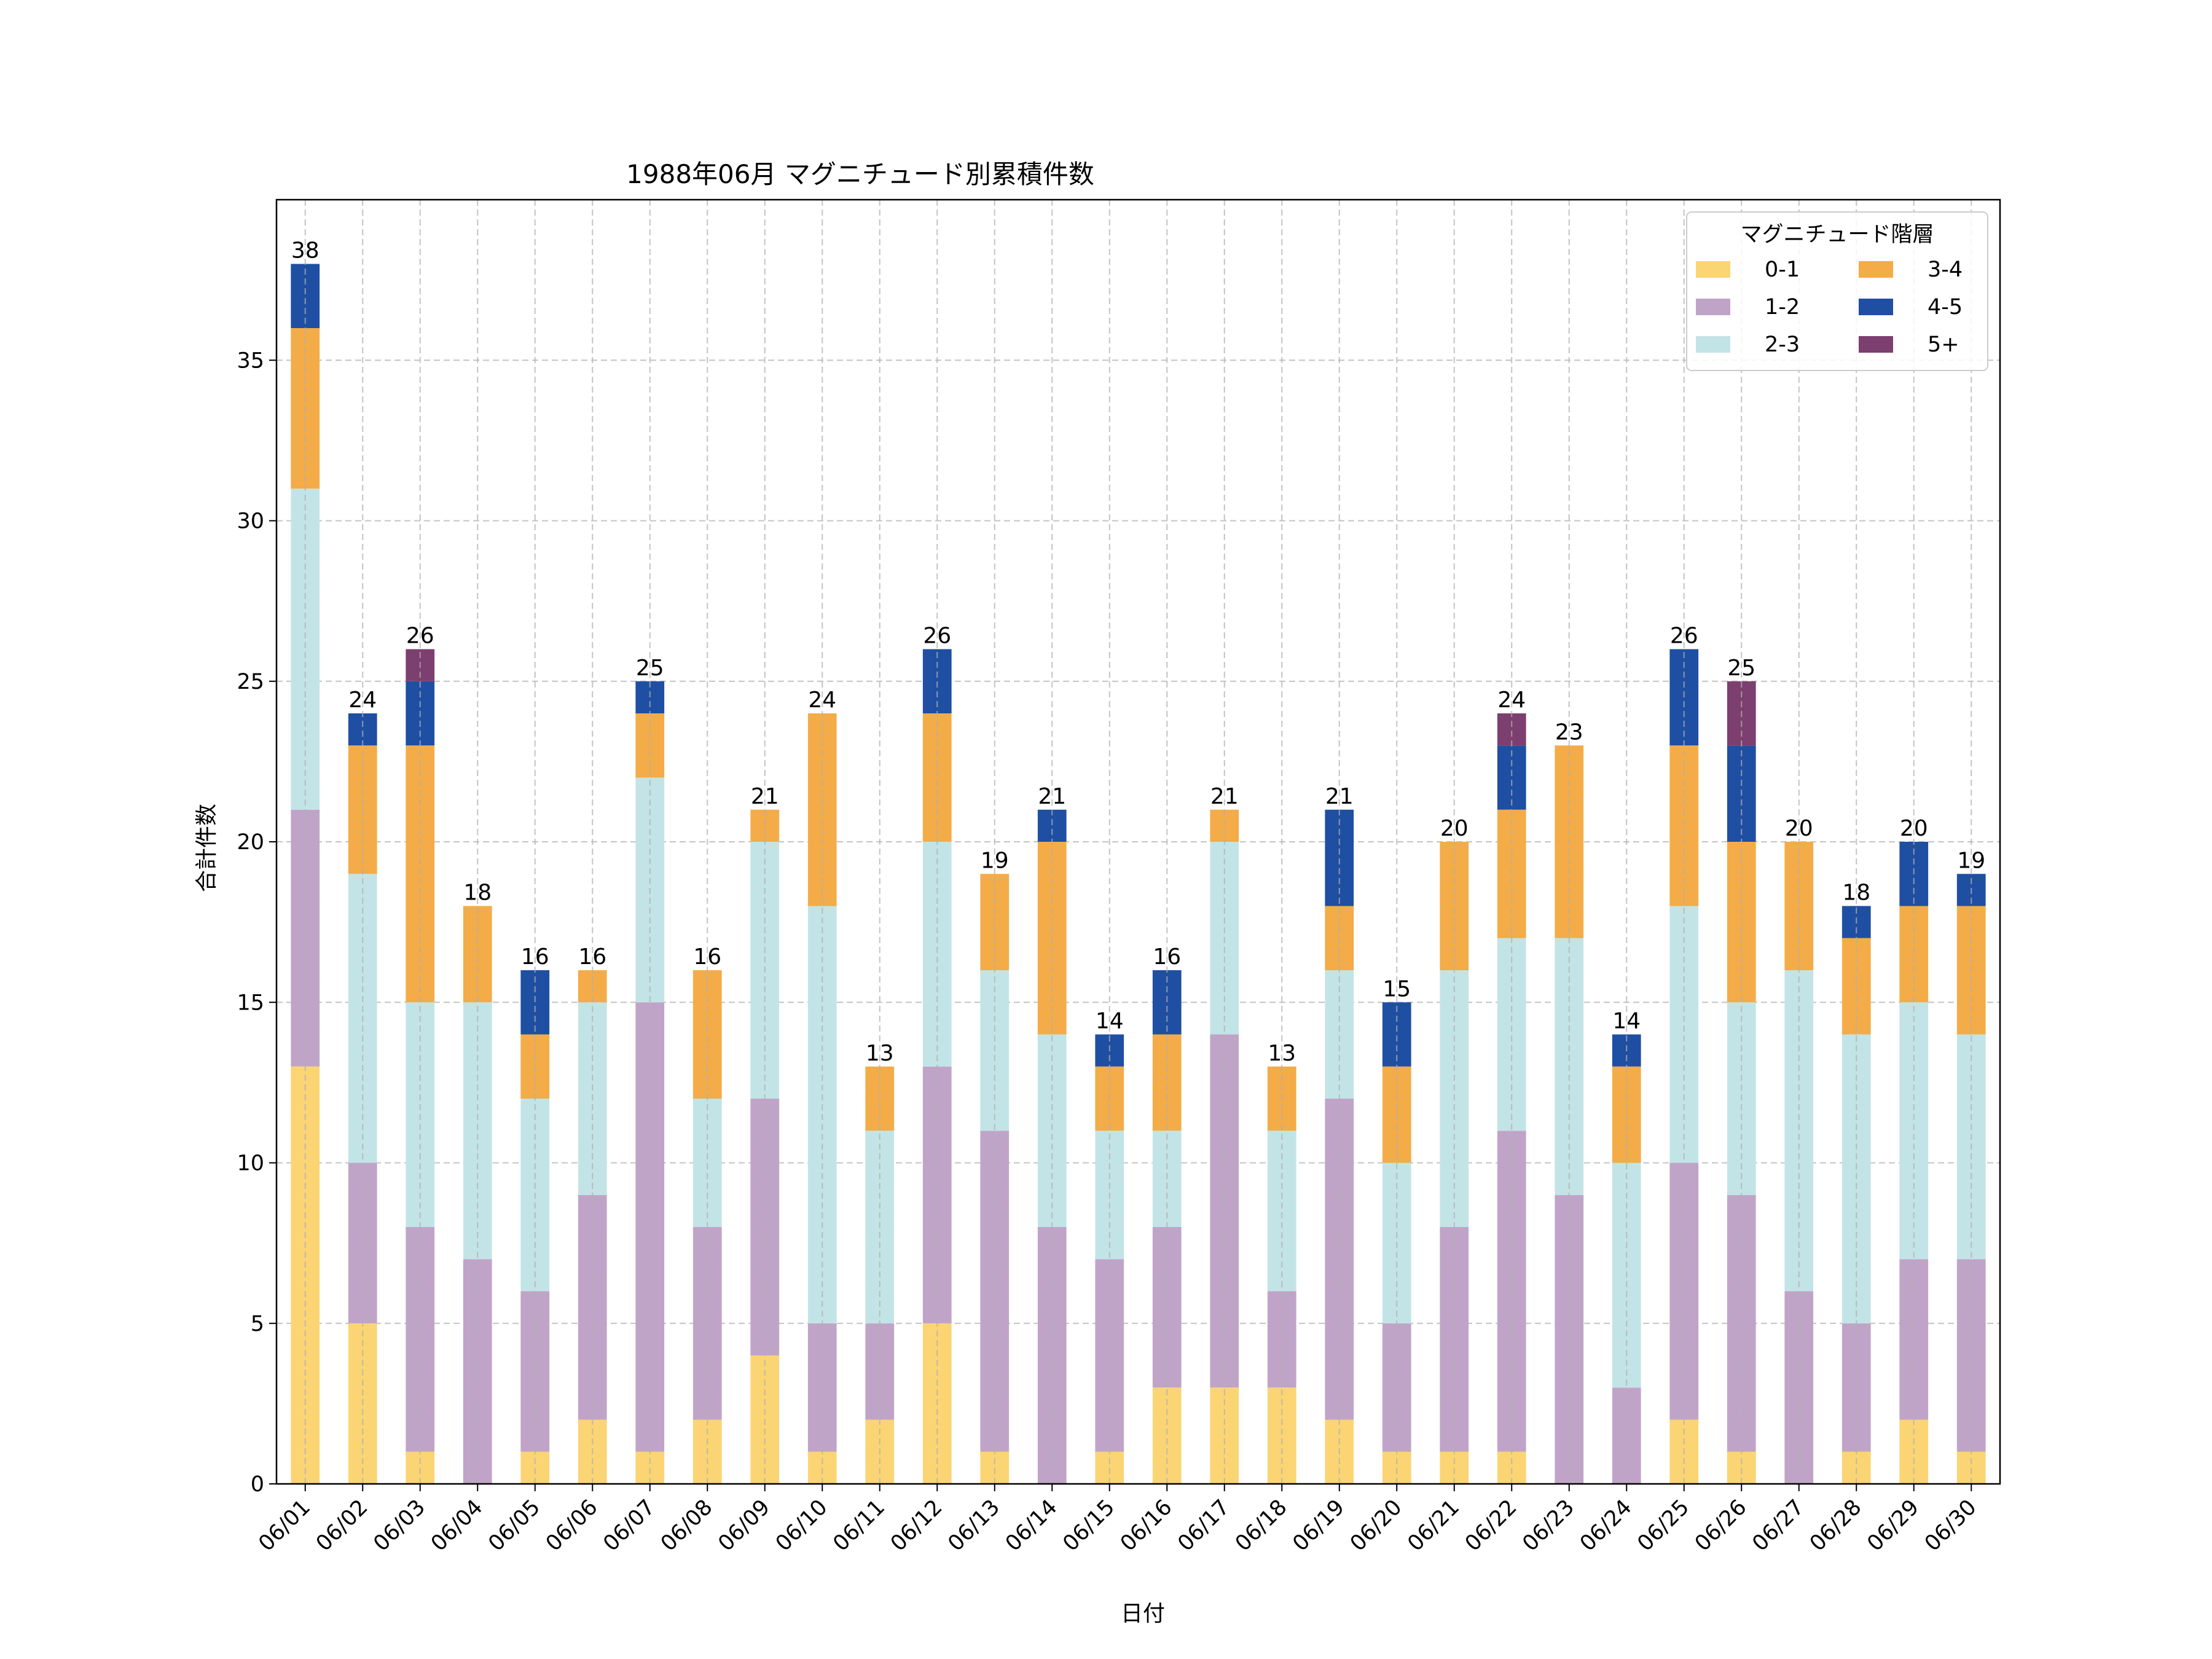 The height and width of the screenshot is (1659, 2212). I want to click on legend-label-1-2: 1-2, so click(1782, 307).